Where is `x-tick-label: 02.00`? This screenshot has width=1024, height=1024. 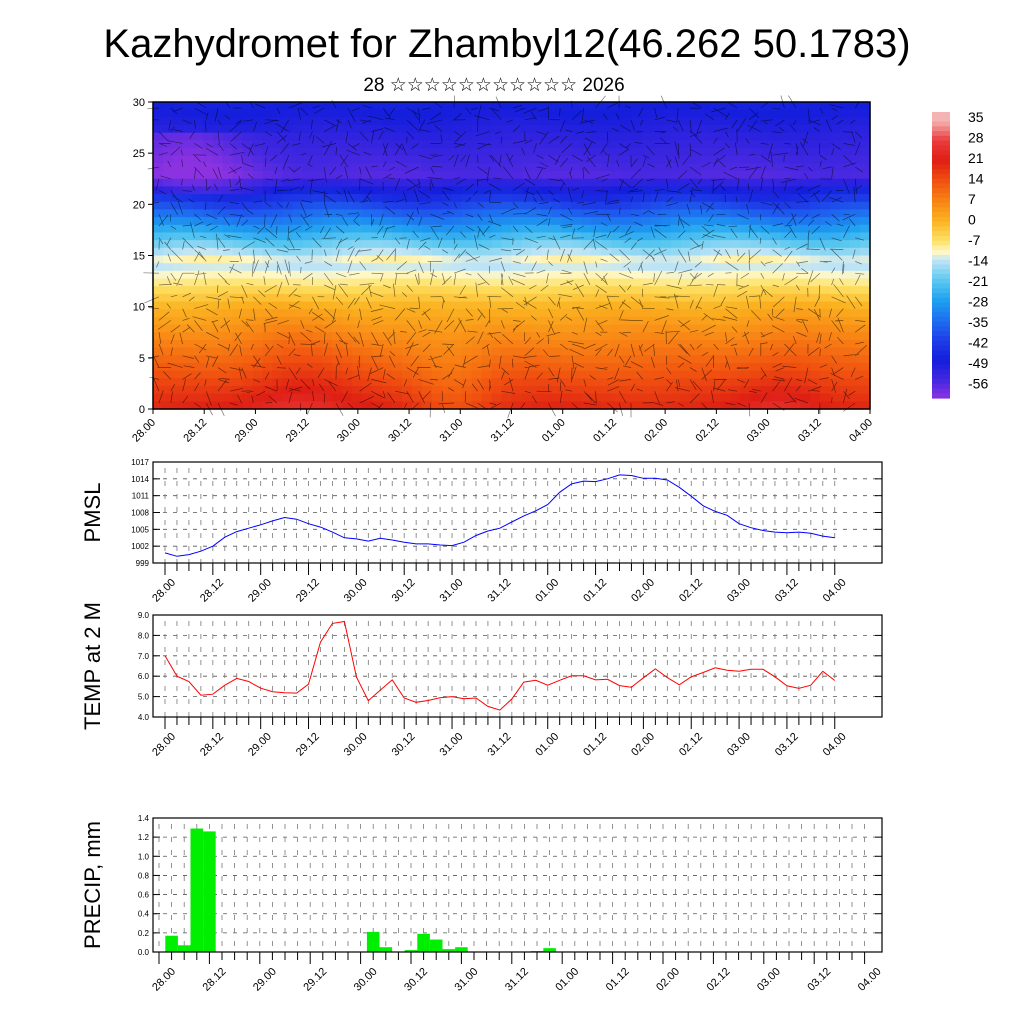
x-tick-label: 02.00 is located at coordinates (643, 591).